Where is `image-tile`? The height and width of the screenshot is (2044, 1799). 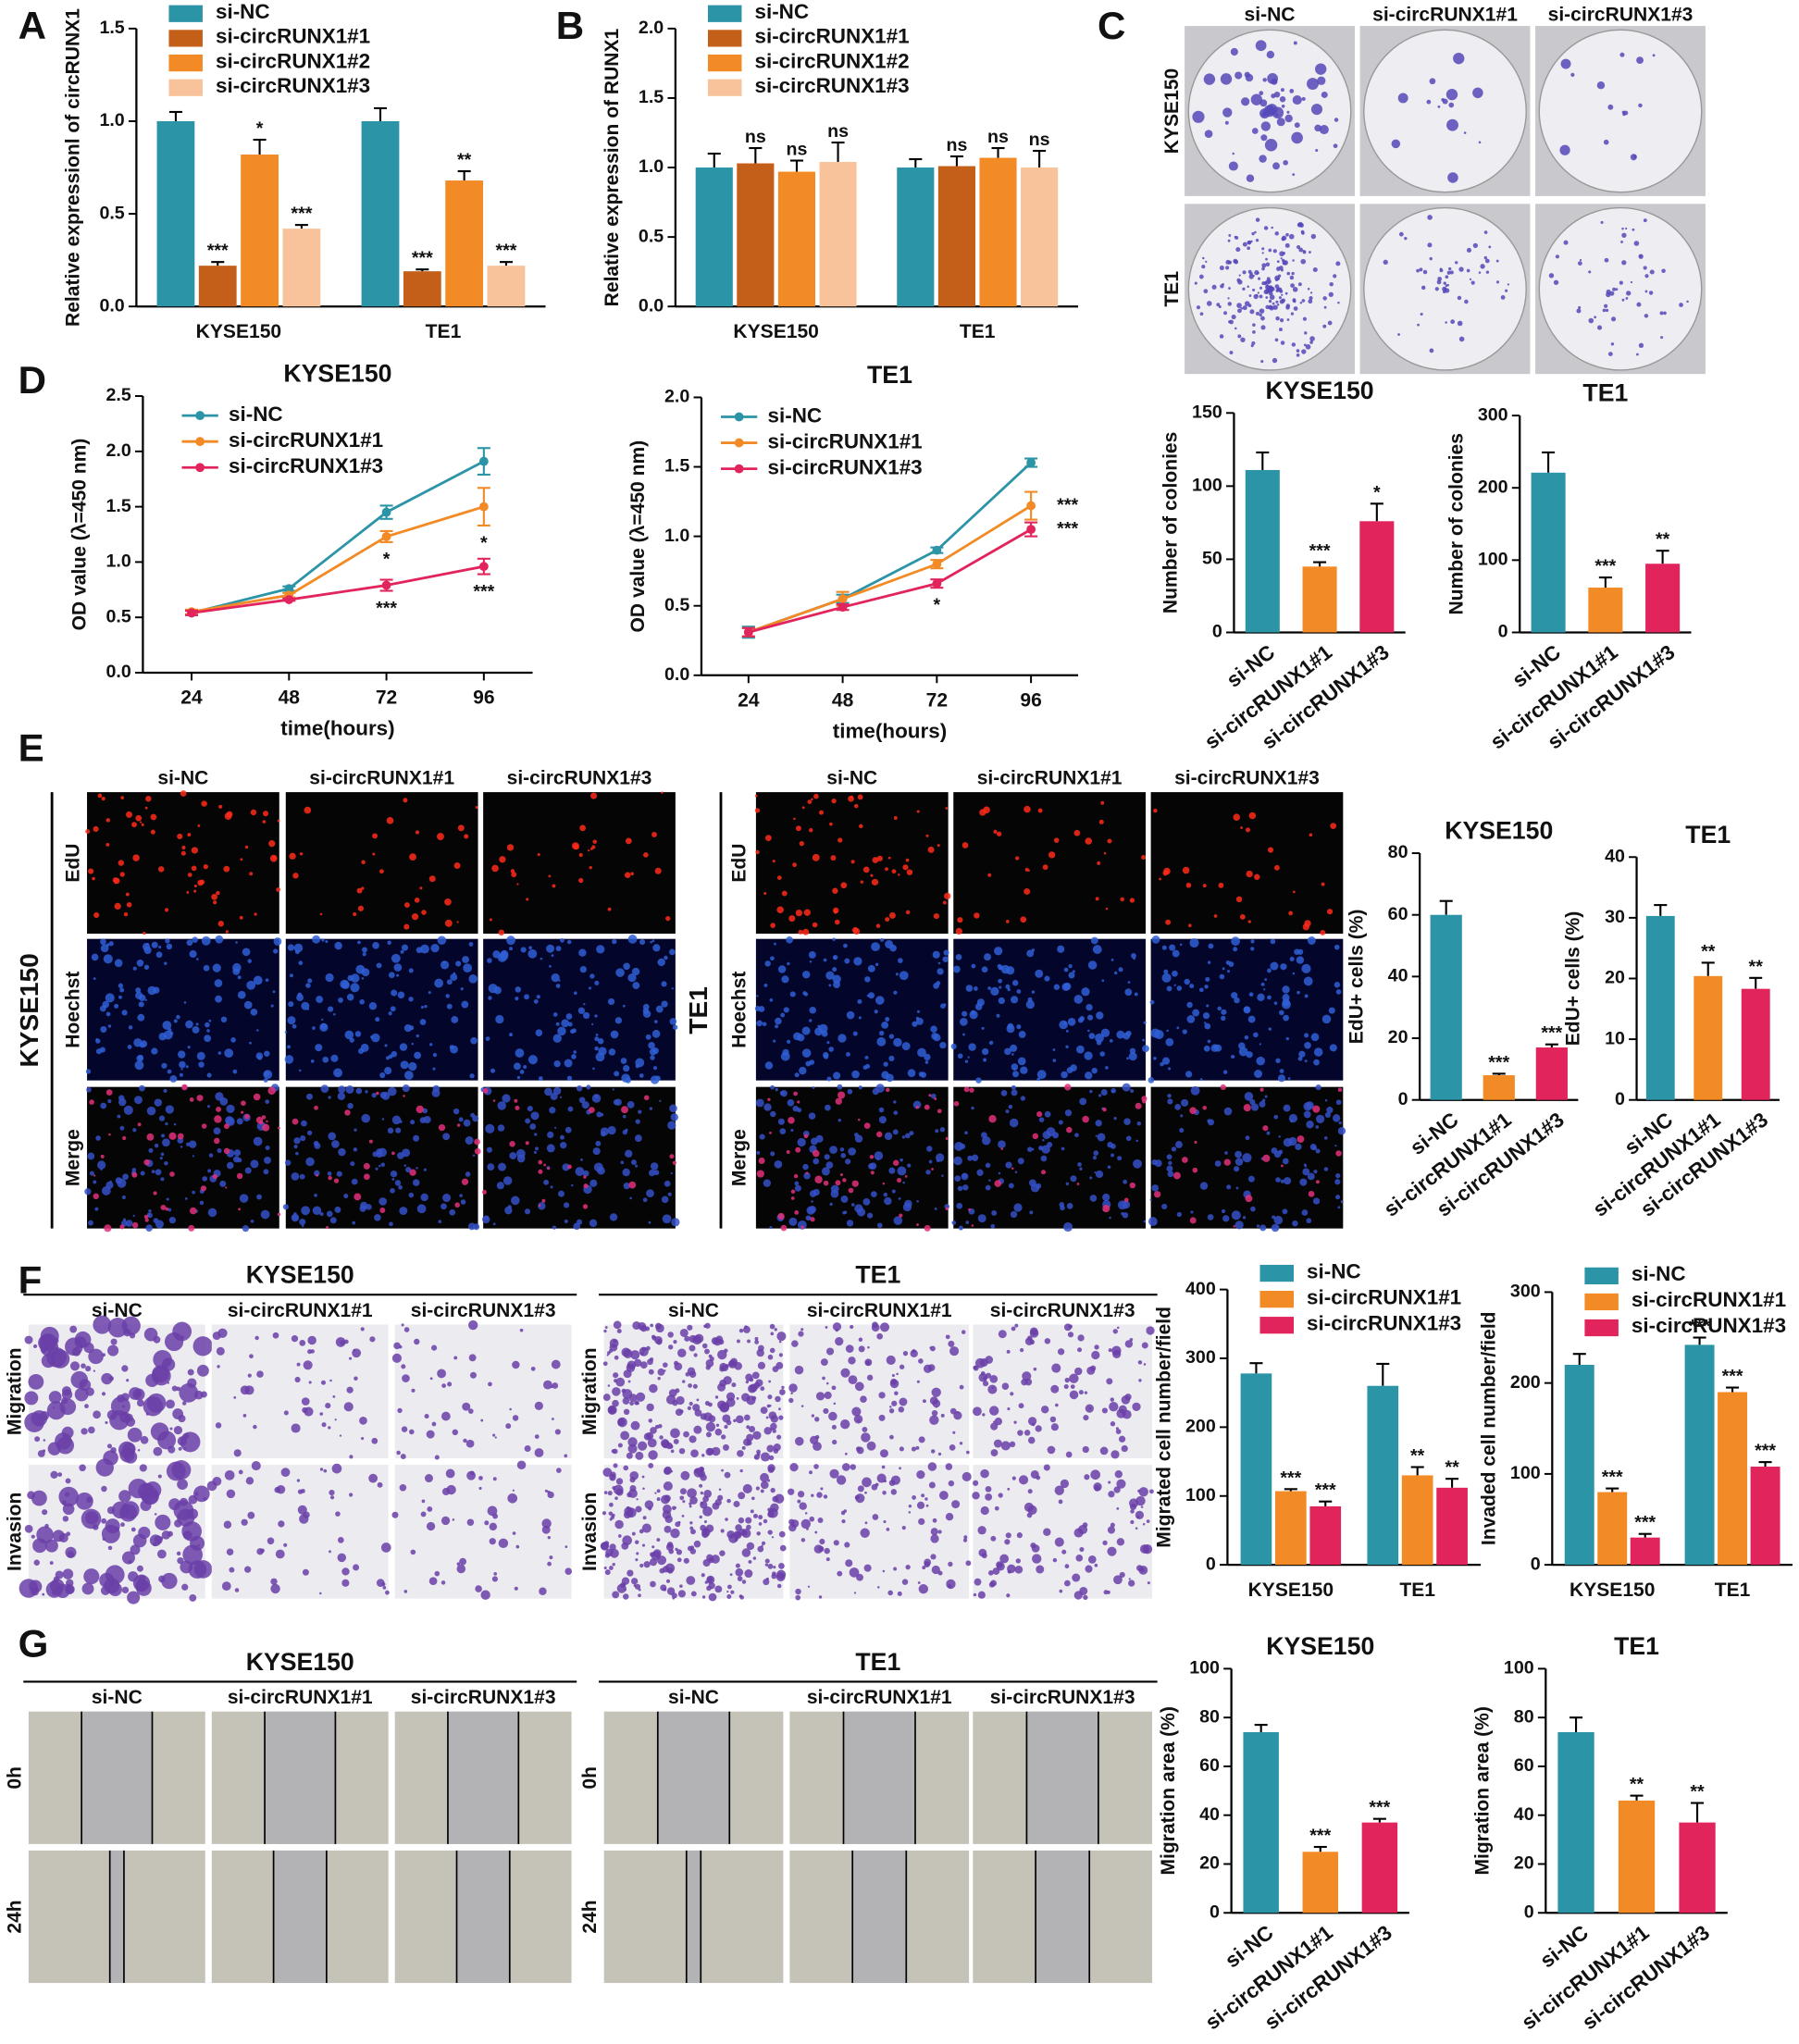
image-tile is located at coordinates (879, 1778).